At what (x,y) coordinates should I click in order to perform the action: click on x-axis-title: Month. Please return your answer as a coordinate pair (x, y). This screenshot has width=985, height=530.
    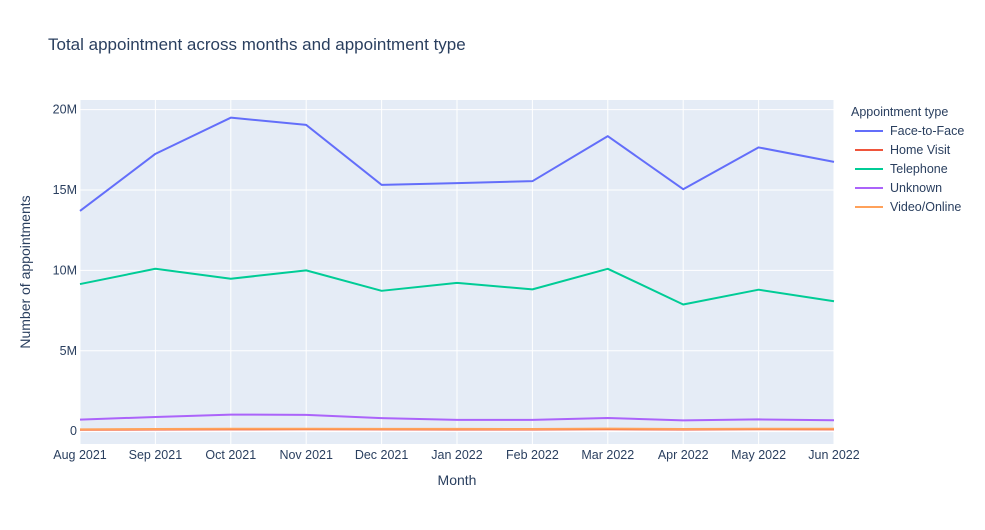
    Looking at the image, I should click on (457, 480).